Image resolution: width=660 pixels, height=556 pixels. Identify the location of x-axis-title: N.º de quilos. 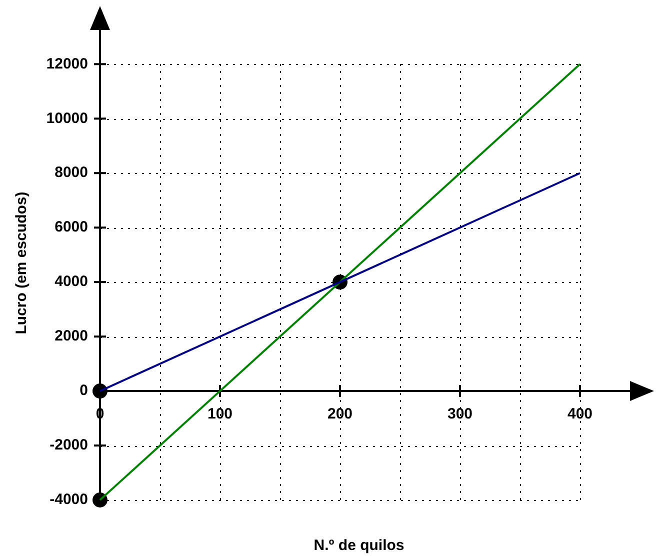
(359, 545).